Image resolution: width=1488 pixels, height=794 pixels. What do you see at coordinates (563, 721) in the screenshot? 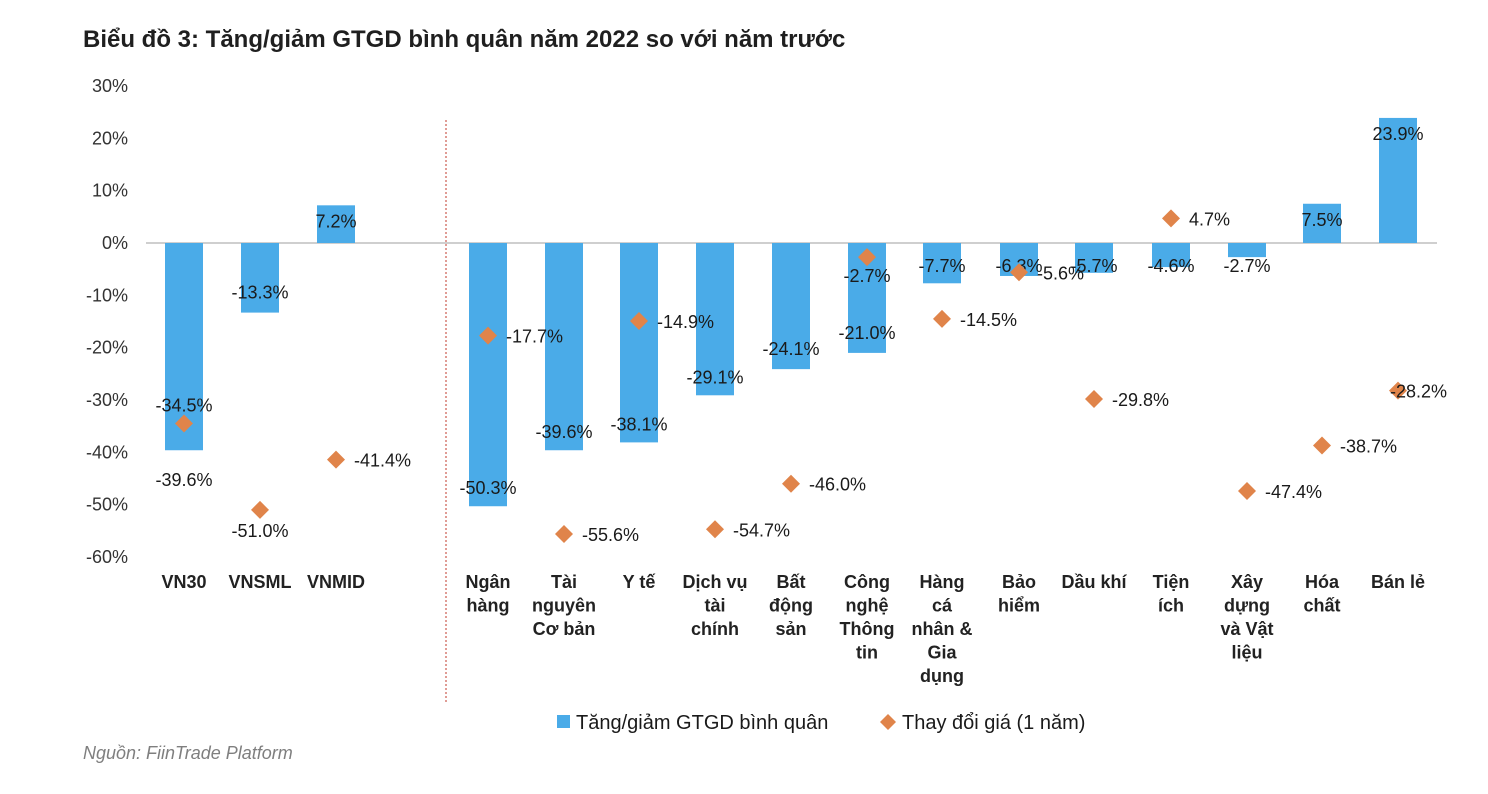
I see `legend-bar-swatch` at bounding box center [563, 721].